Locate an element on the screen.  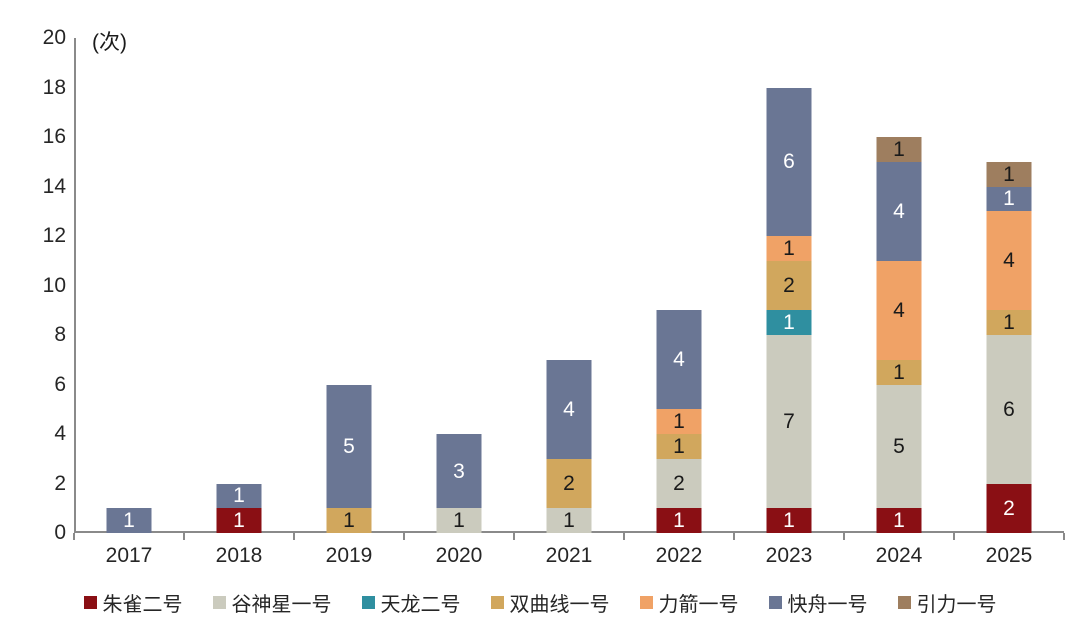
bar-segment-朱雀二号-2024: 1 is located at coordinates (899, 520).